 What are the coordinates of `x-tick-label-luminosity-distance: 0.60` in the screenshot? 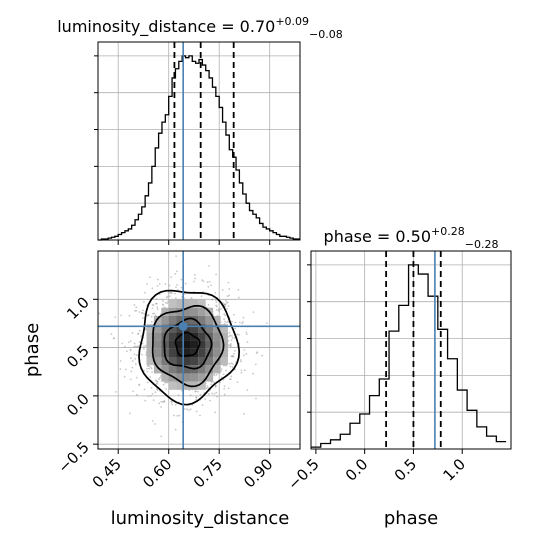 It's located at (157, 473).